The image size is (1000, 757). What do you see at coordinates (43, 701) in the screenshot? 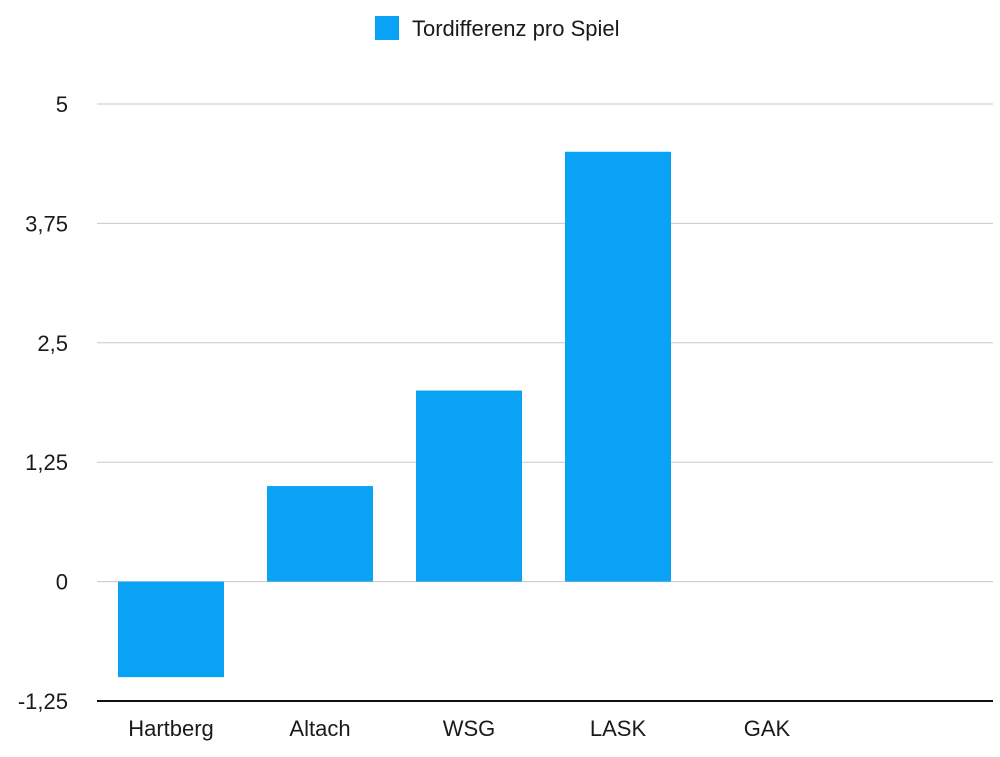
I see `y-tick-label: -1,25` at bounding box center [43, 701].